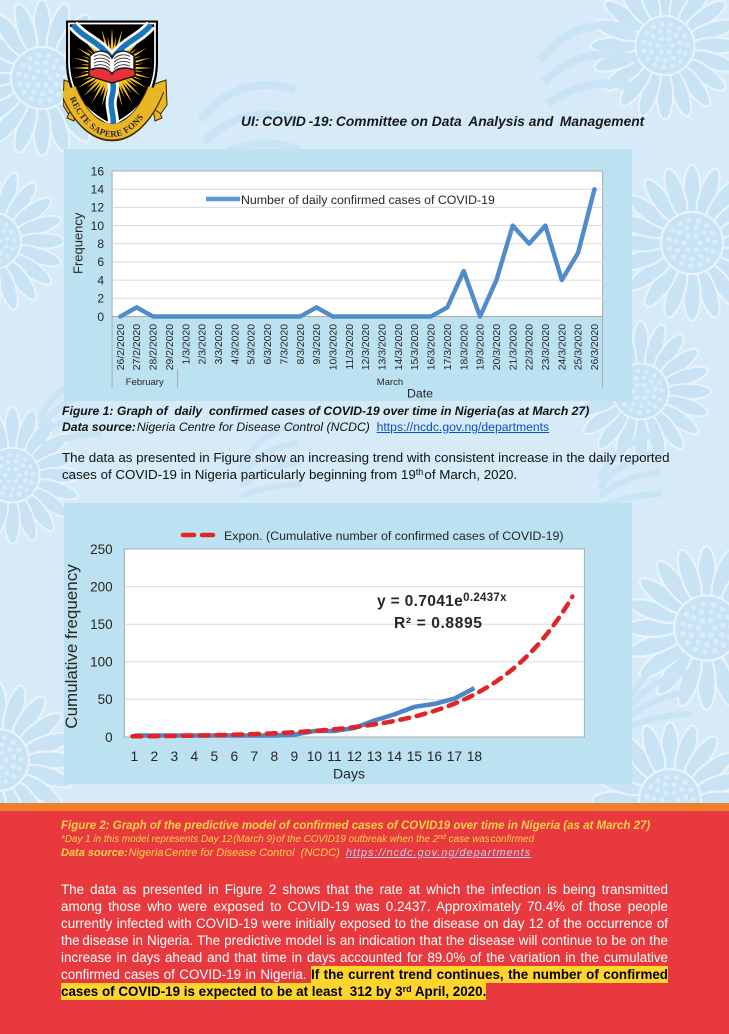 The height and width of the screenshot is (1034, 729). I want to click on svg-text: 27/2/2020, so click(137, 347).